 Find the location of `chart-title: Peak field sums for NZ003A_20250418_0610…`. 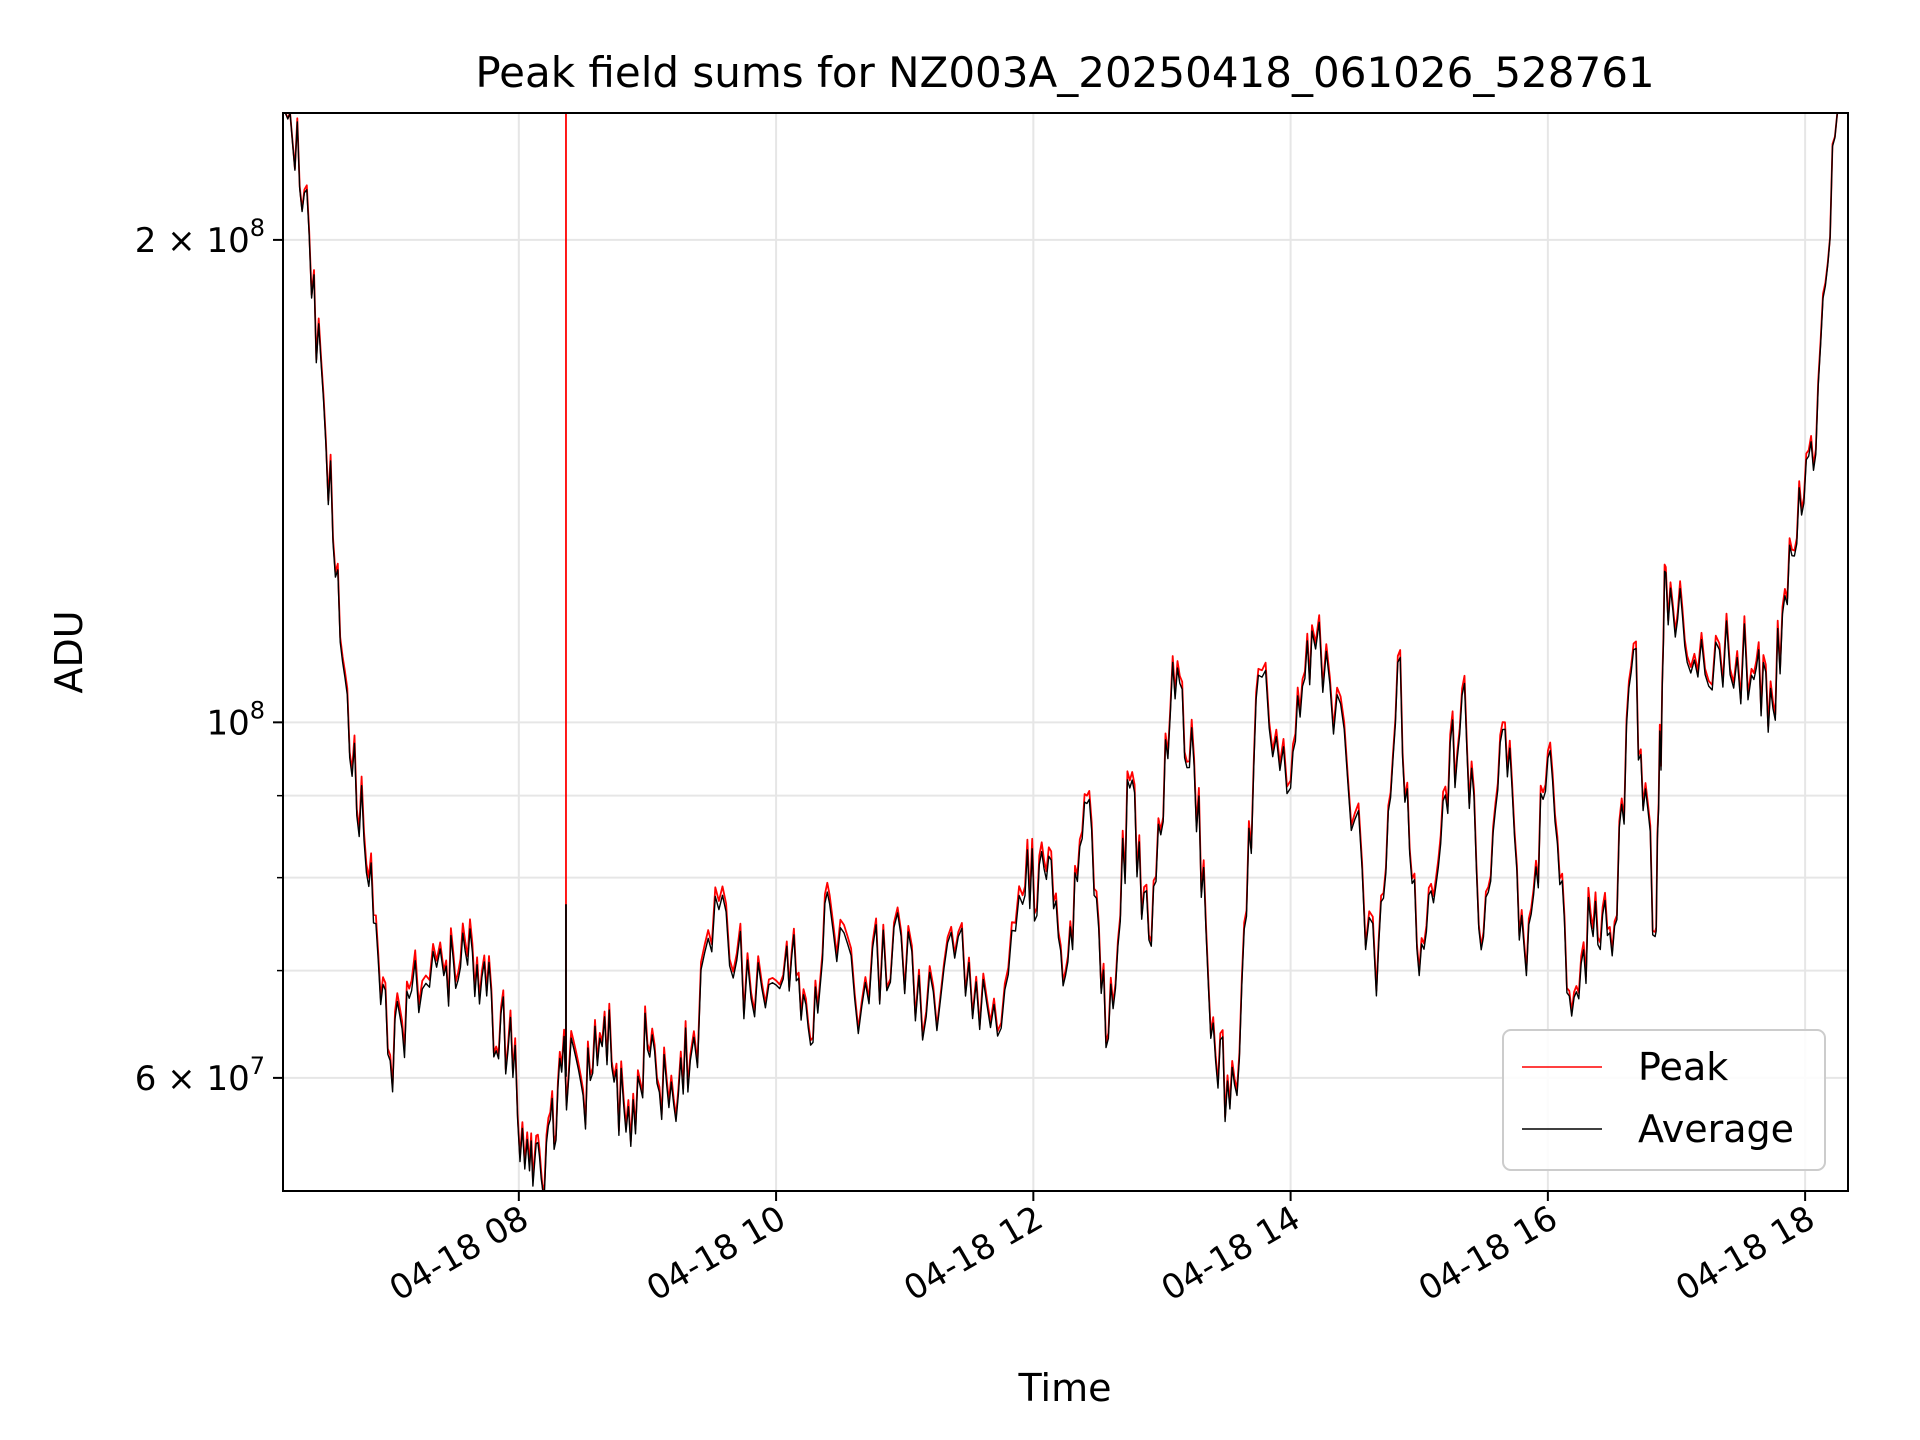

chart-title: Peak field sums for NZ003A_20250418_0610… is located at coordinates (1064, 72).